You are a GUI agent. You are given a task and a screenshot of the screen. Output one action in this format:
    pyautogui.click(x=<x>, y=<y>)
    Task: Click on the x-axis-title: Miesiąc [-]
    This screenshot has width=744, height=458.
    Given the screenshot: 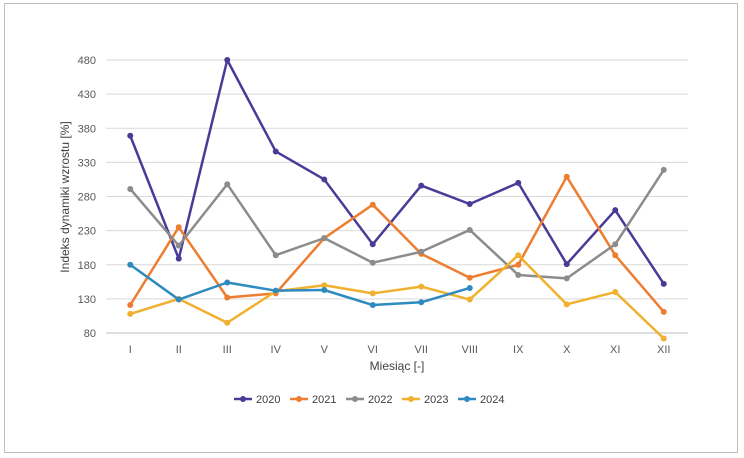 What is the action you would take?
    pyautogui.click(x=397, y=366)
    